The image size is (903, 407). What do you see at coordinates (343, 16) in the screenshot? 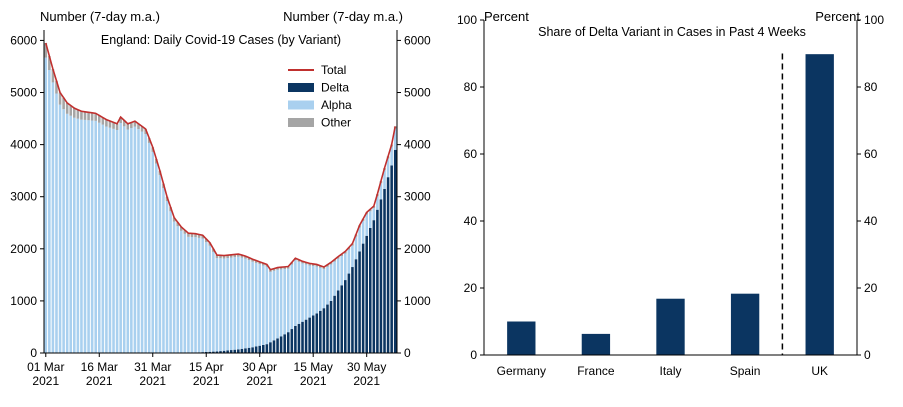
I see `right-y-axis-label: Number (7-day m.a.)` at bounding box center [343, 16].